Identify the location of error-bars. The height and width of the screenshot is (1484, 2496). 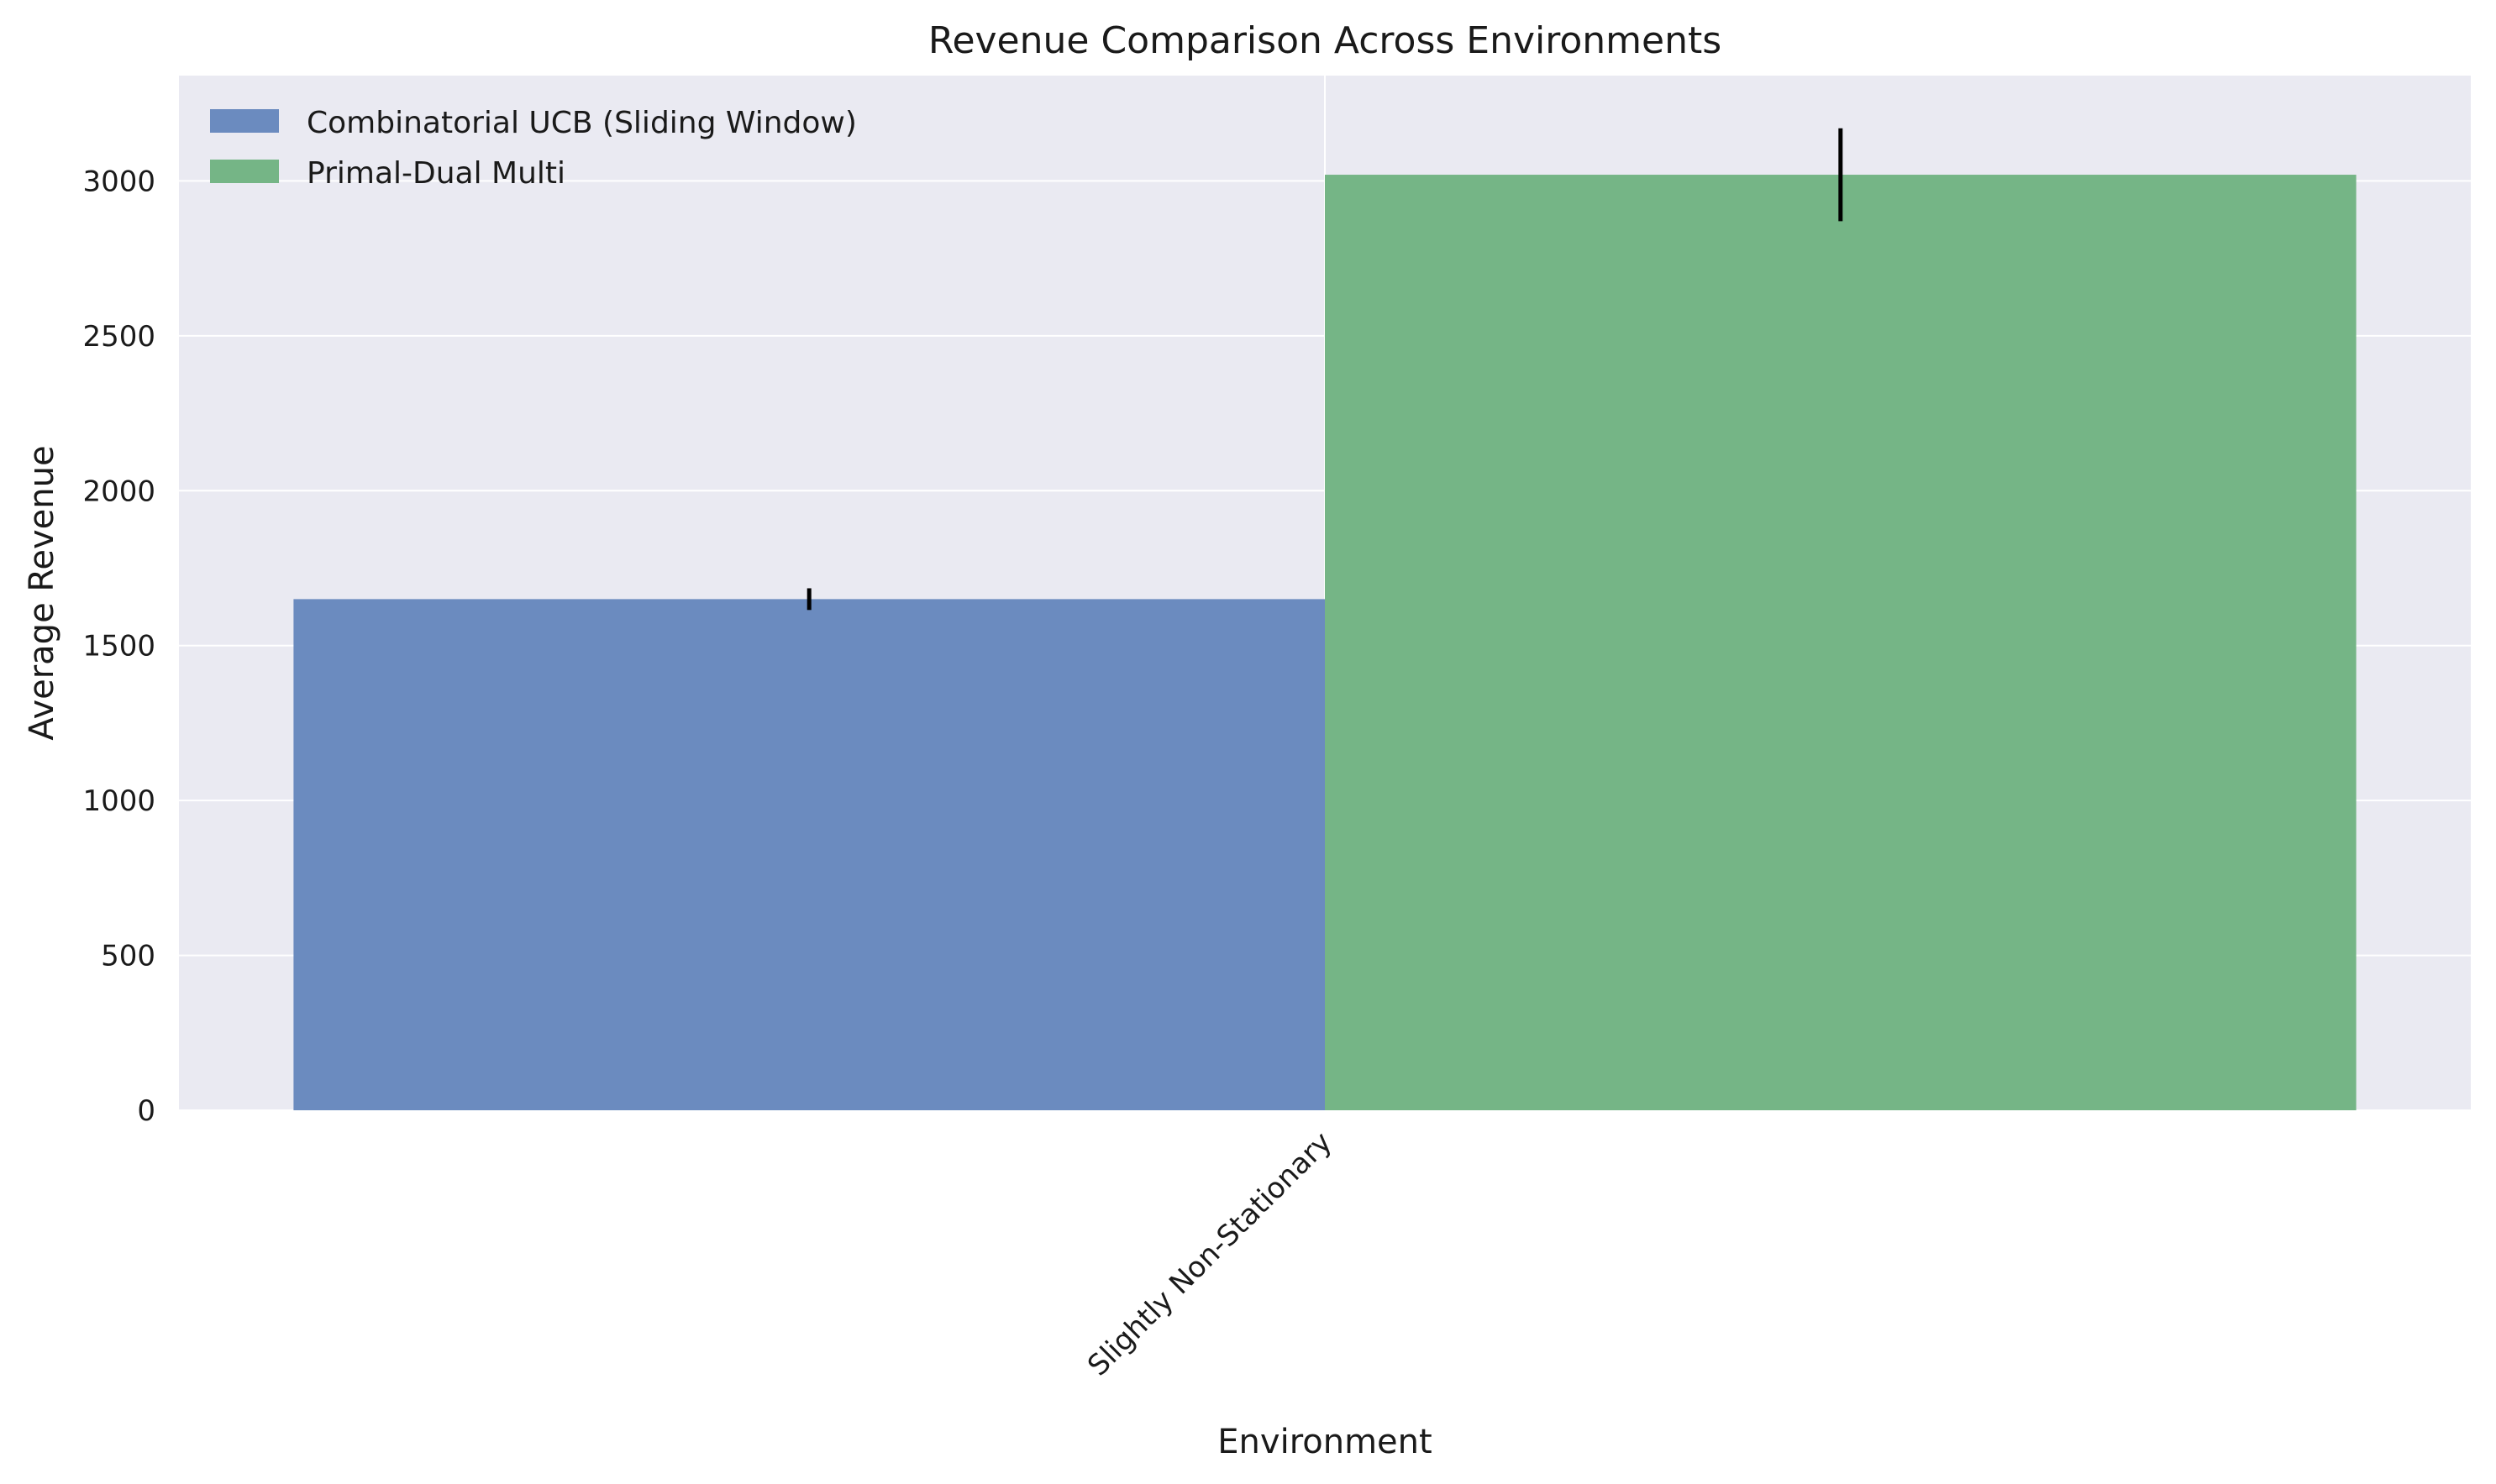
(1325, 370).